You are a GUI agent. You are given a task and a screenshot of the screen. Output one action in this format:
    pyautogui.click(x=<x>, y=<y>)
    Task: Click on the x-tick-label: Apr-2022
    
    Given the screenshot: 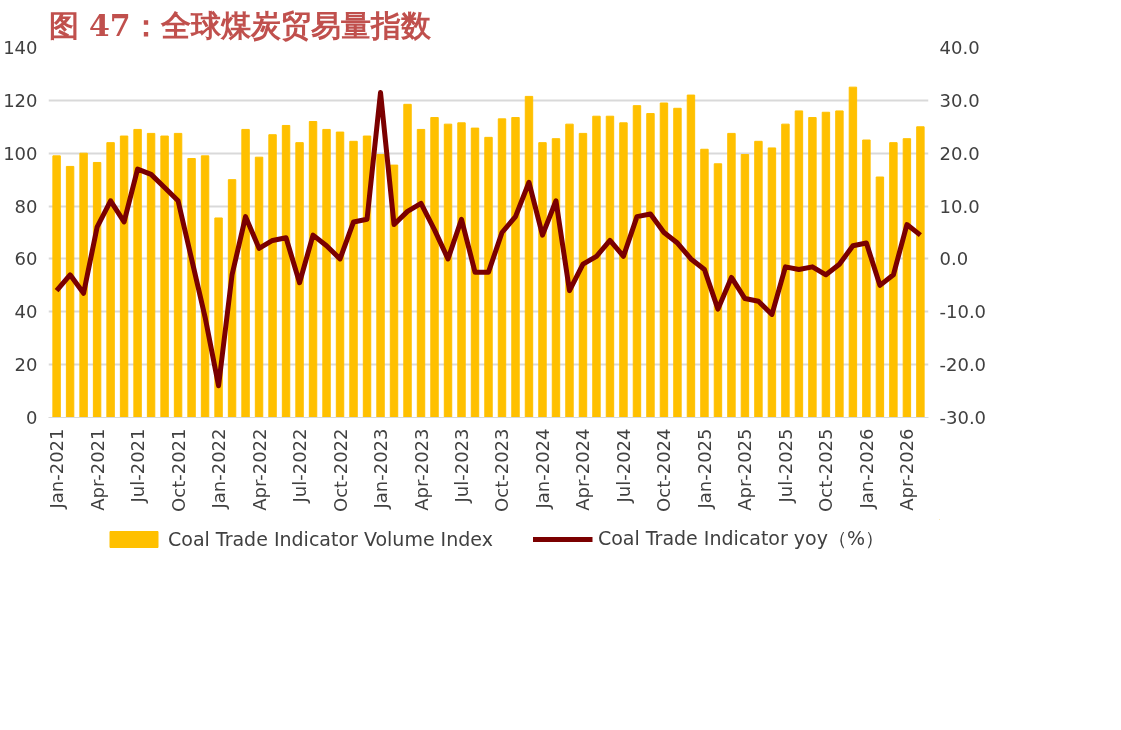 What is the action you would take?
    pyautogui.click(x=259, y=469)
    